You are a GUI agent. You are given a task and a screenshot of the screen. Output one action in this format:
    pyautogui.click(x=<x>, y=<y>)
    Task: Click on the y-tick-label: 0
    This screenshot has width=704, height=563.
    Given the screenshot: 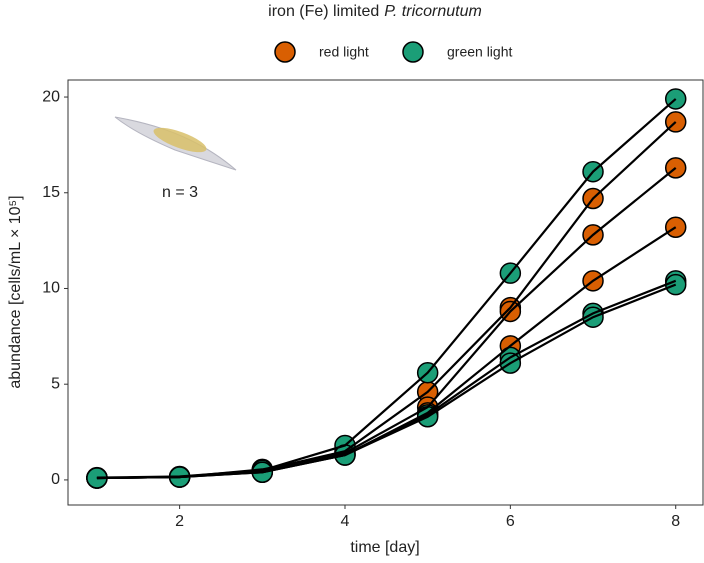 What is the action you would take?
    pyautogui.click(x=55, y=479)
    